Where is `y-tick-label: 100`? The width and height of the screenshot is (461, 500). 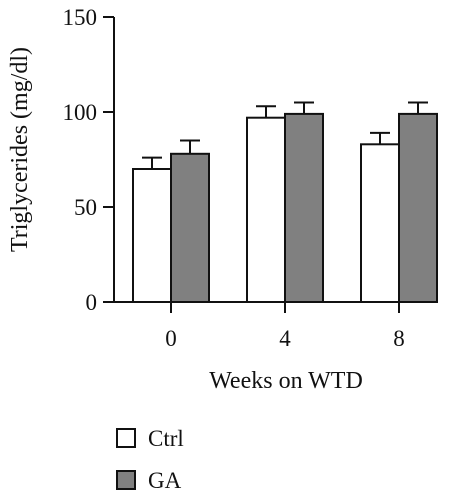
y-tick-label: 100 is located at coordinates (80, 112).